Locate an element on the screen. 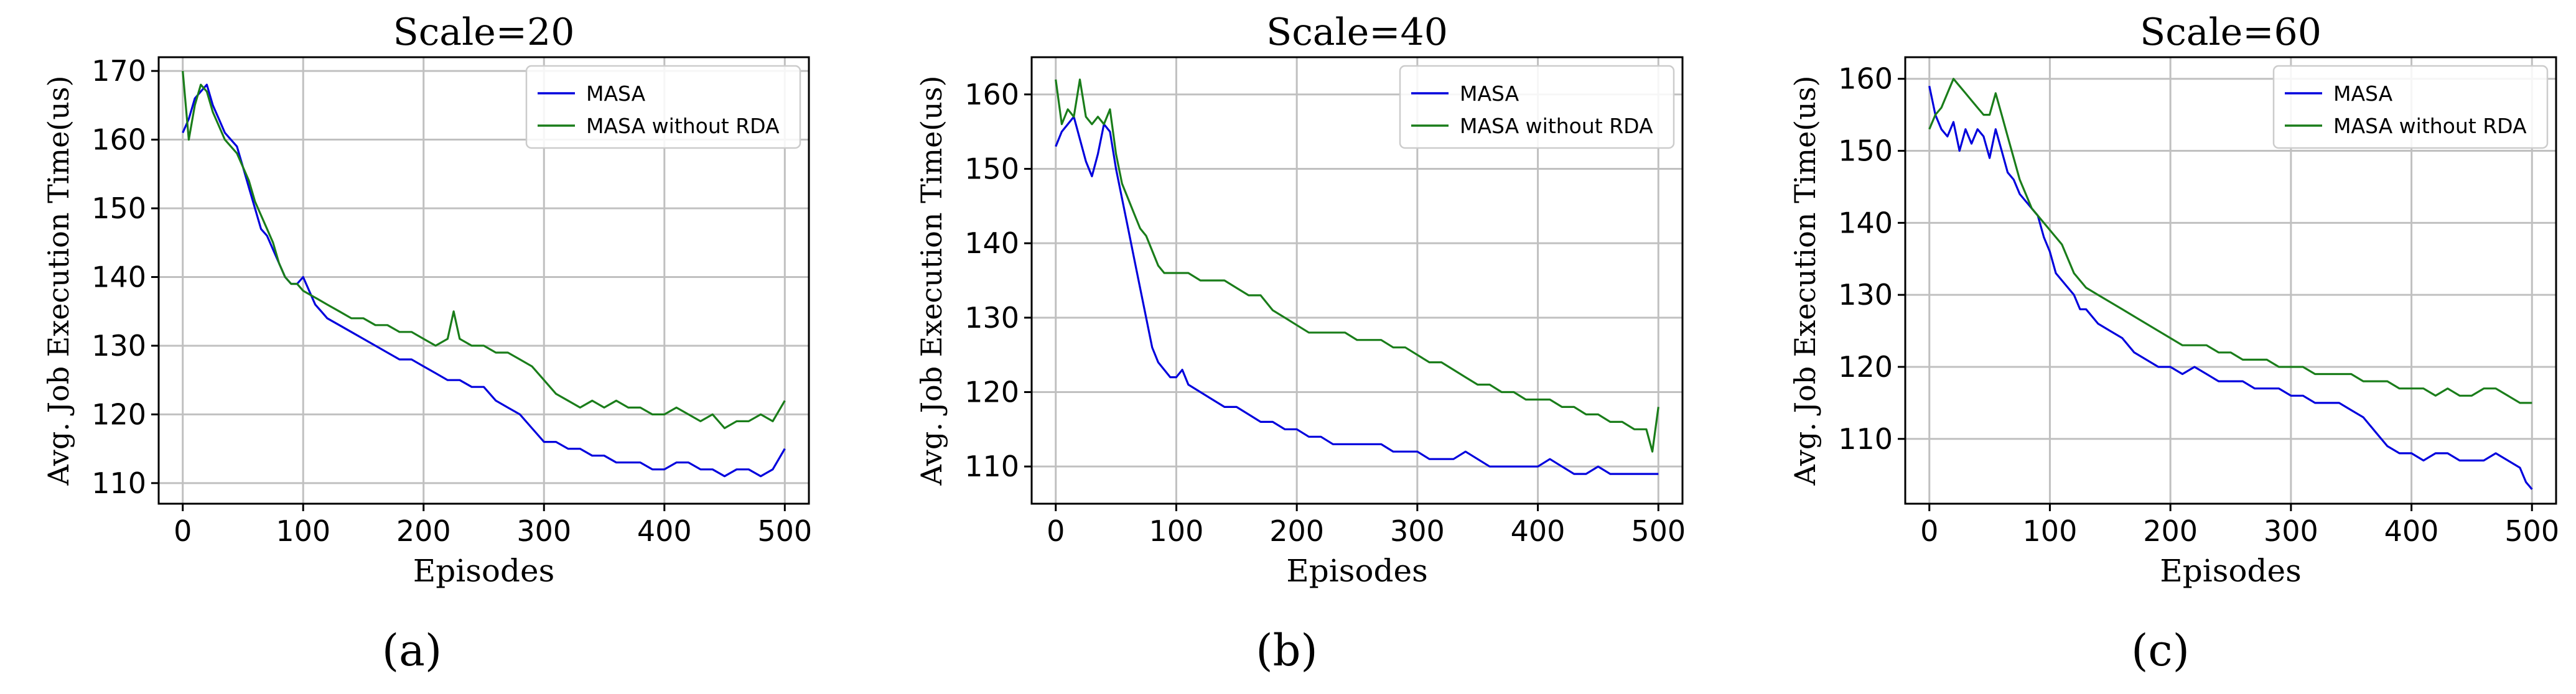  panel-label: (c) is located at coordinates (2160, 650).